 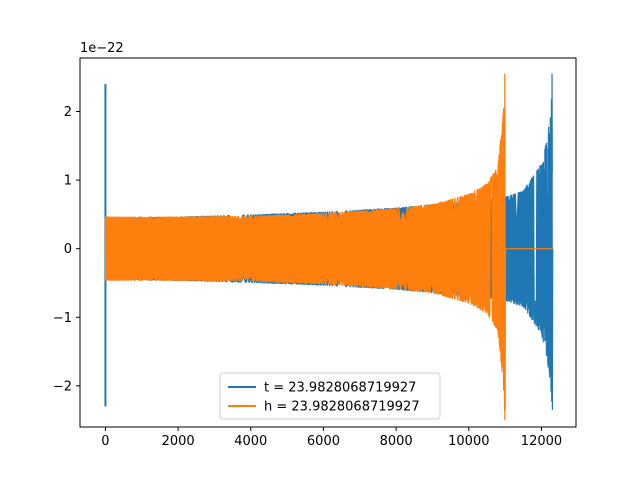 I want to click on legend-box, so click(x=330, y=396).